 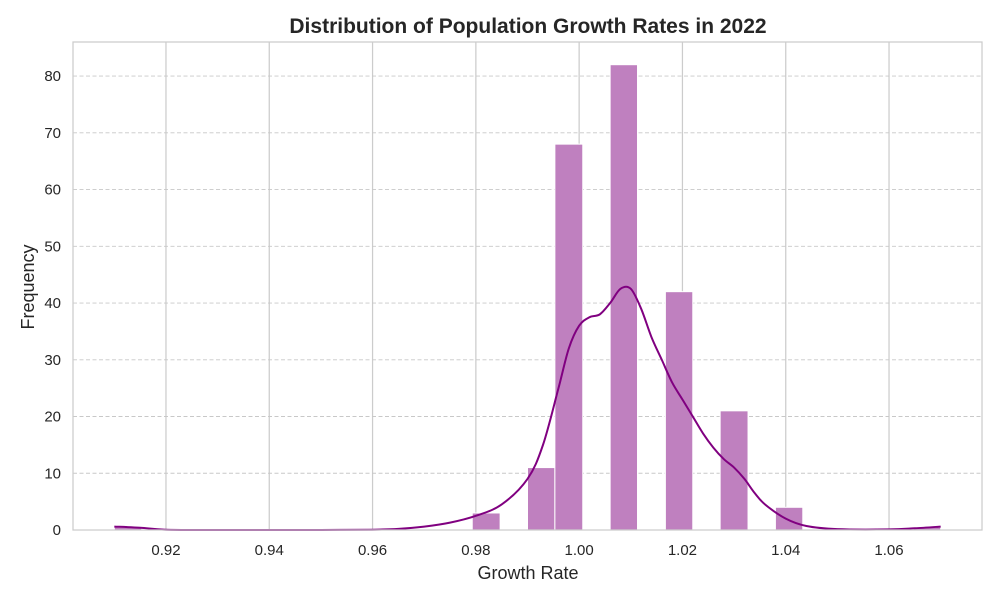 What do you see at coordinates (475, 550) in the screenshot?
I see `x-tick-label: 0.98` at bounding box center [475, 550].